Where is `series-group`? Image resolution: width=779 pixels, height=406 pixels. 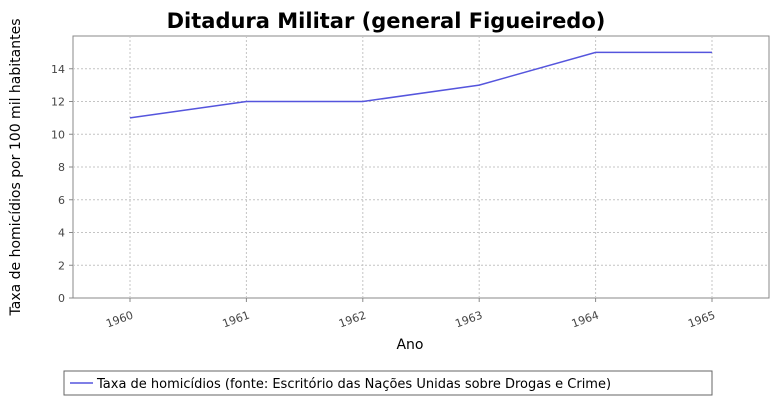 series-group is located at coordinates (420, 85).